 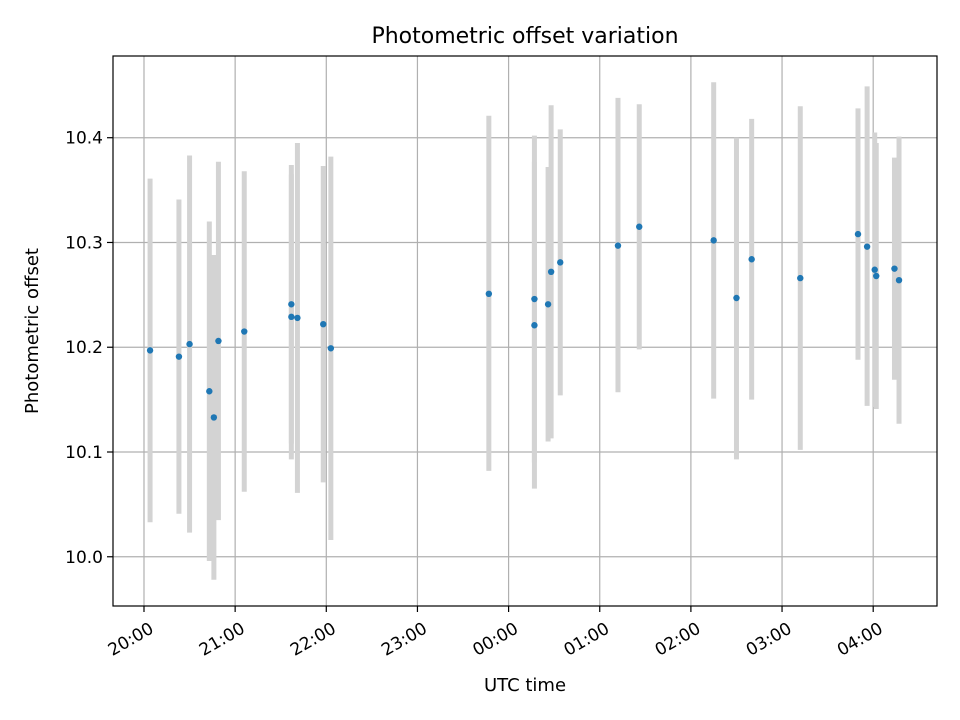 What do you see at coordinates (84, 243) in the screenshot?
I see `y-tick-label: 10.3` at bounding box center [84, 243].